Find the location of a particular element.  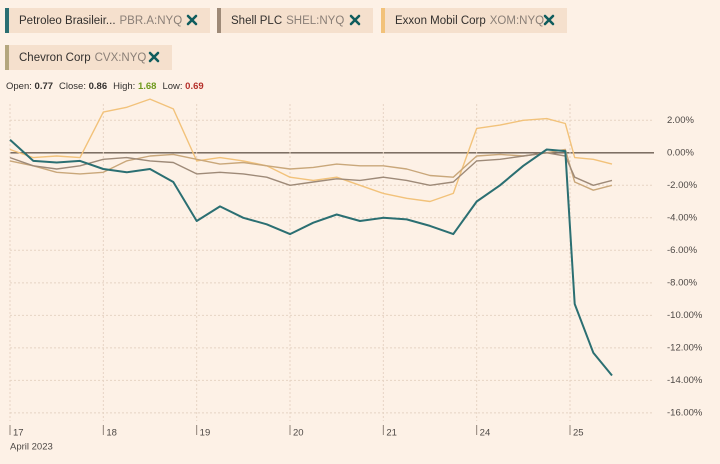

legend-chip: Exxon Mobil Corp XOM:NYQ is located at coordinates (474, 20).